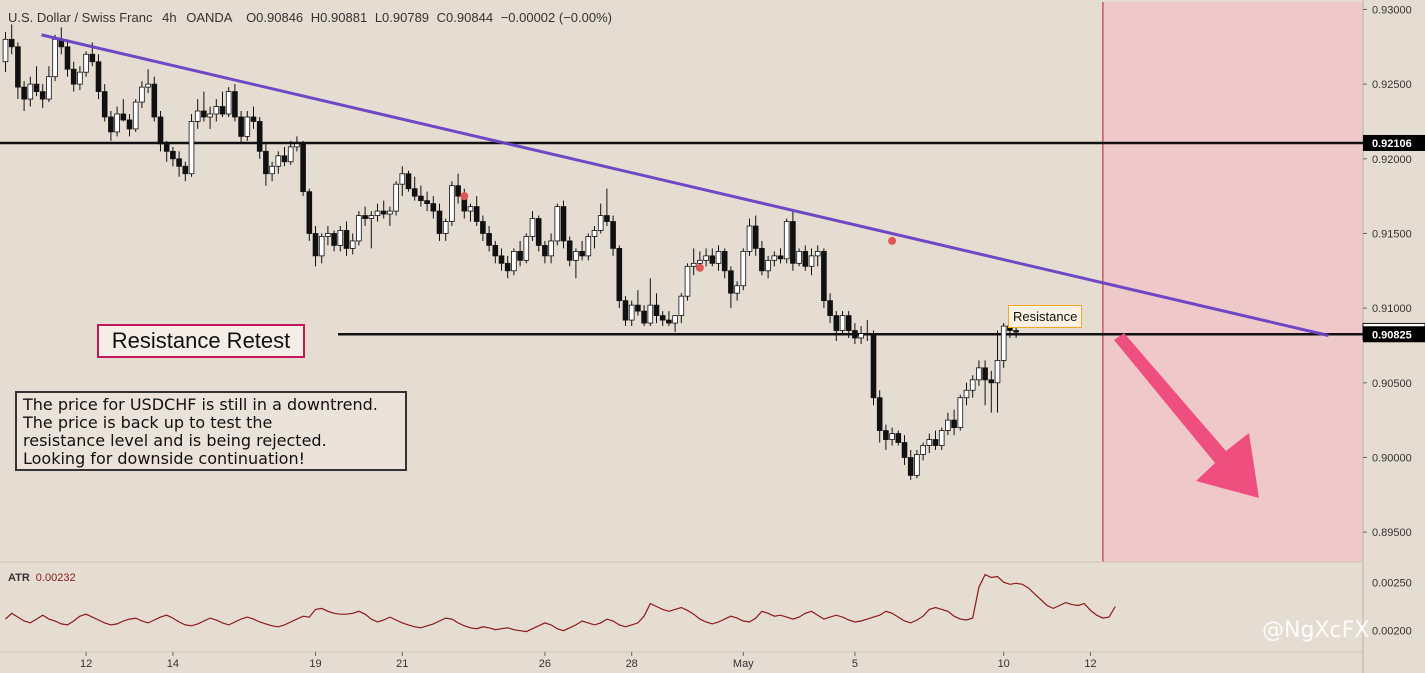  Describe the element at coordinates (164, 458) in the screenshot. I see `note-line: Looking for downside continuation!` at that location.